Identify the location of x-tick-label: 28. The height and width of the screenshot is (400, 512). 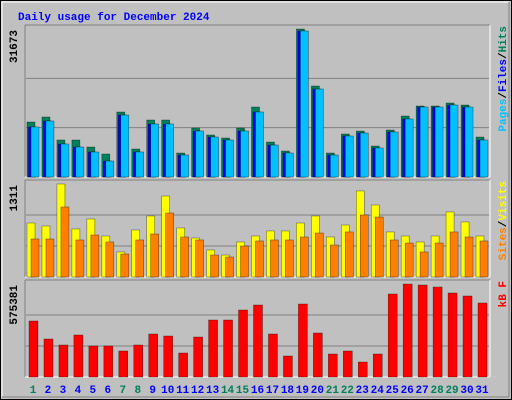
(437, 391).